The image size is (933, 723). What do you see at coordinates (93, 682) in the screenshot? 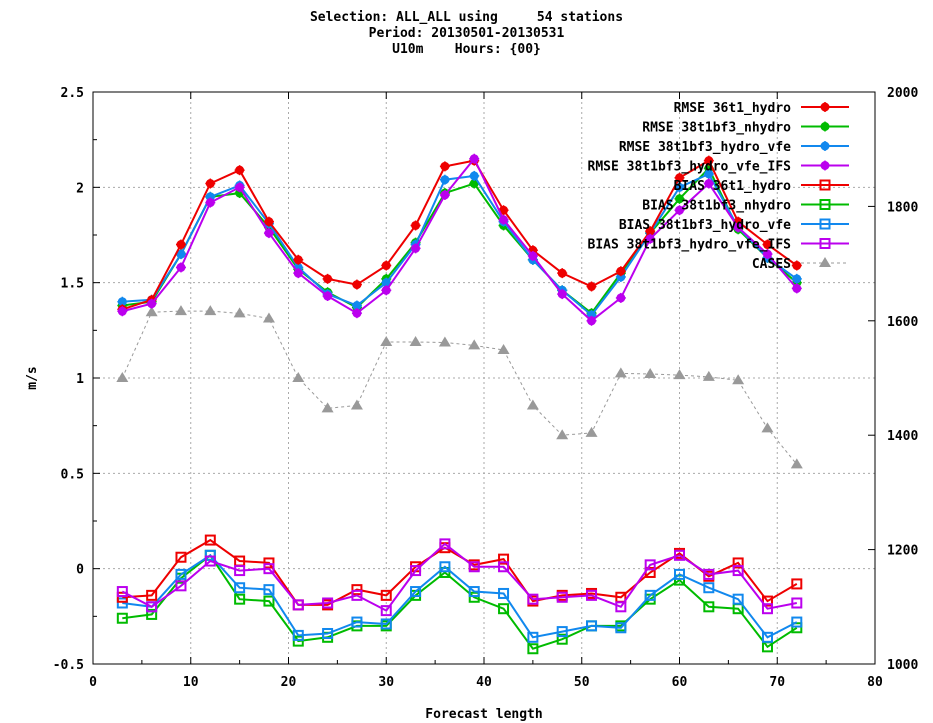
I see `x-tick-label: 0` at bounding box center [93, 682].